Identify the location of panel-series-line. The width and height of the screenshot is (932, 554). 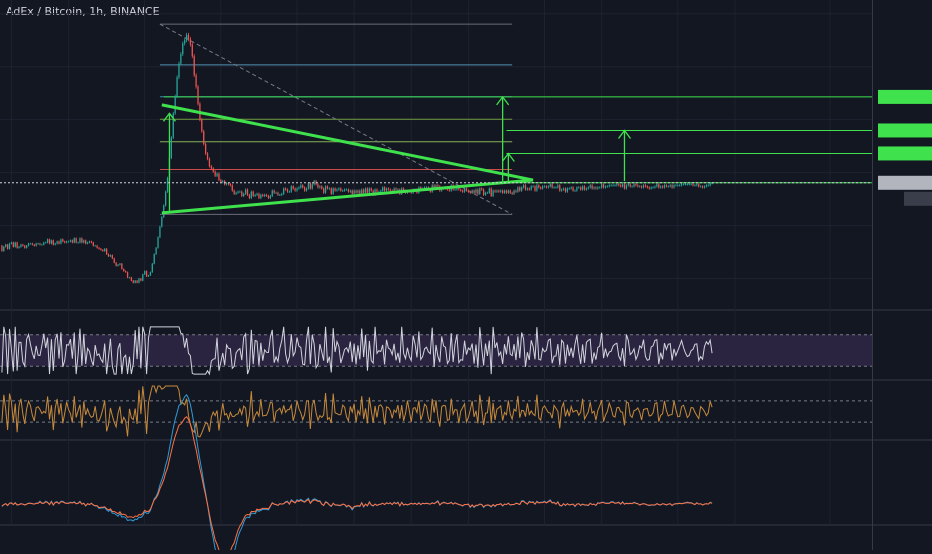
(357, 351).